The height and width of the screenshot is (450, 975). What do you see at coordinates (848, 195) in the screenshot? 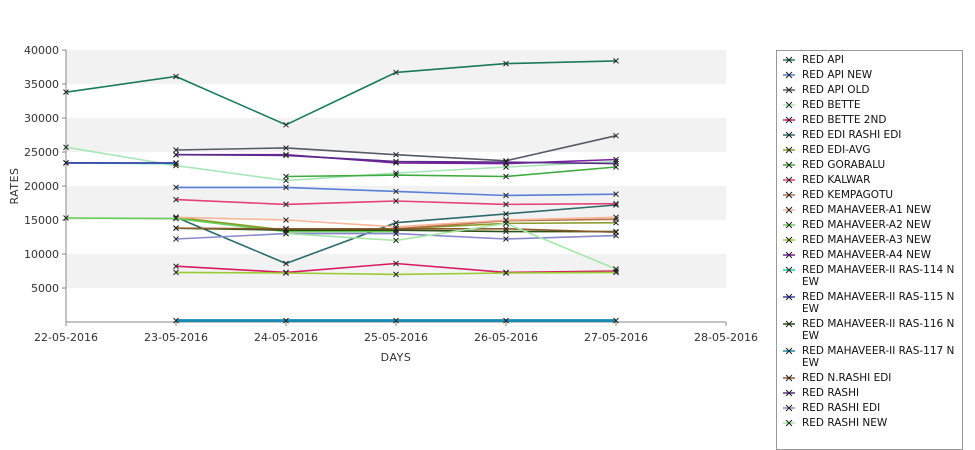
I see `legend-label: RED KEMPAGOTU` at bounding box center [848, 195].